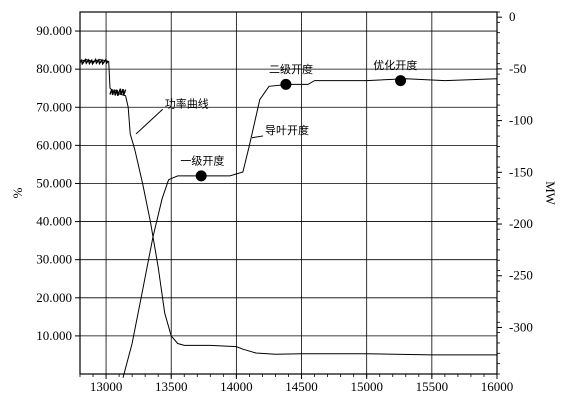 This screenshot has height=402, width=566. What do you see at coordinates (236, 386) in the screenshot?
I see `x-tick-label: 14000` at bounding box center [236, 386].